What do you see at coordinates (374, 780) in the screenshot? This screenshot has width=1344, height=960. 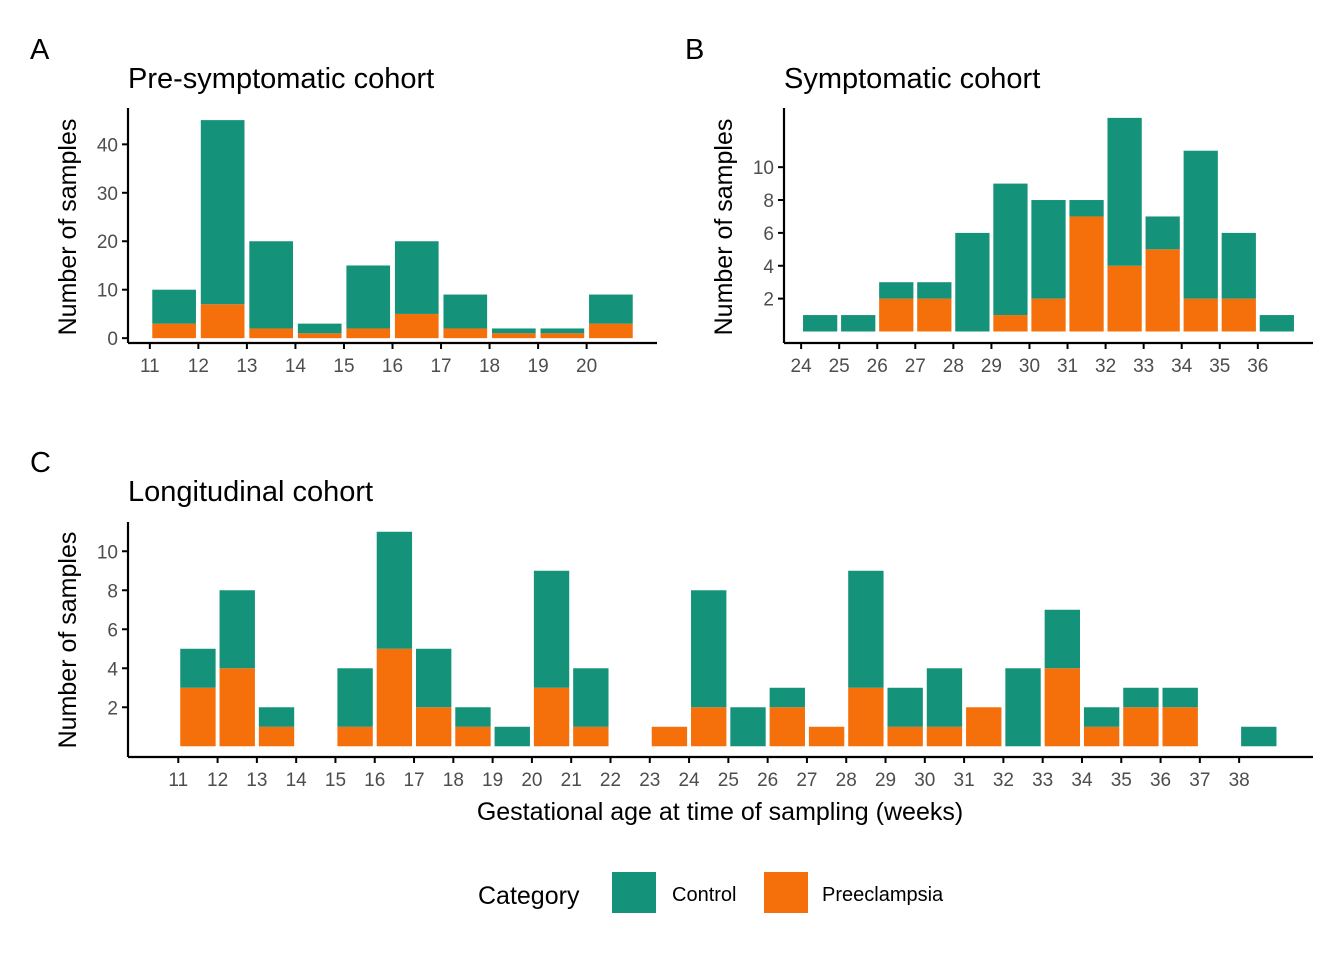 I see `panel-c-x-tick-label: 16` at bounding box center [374, 780].